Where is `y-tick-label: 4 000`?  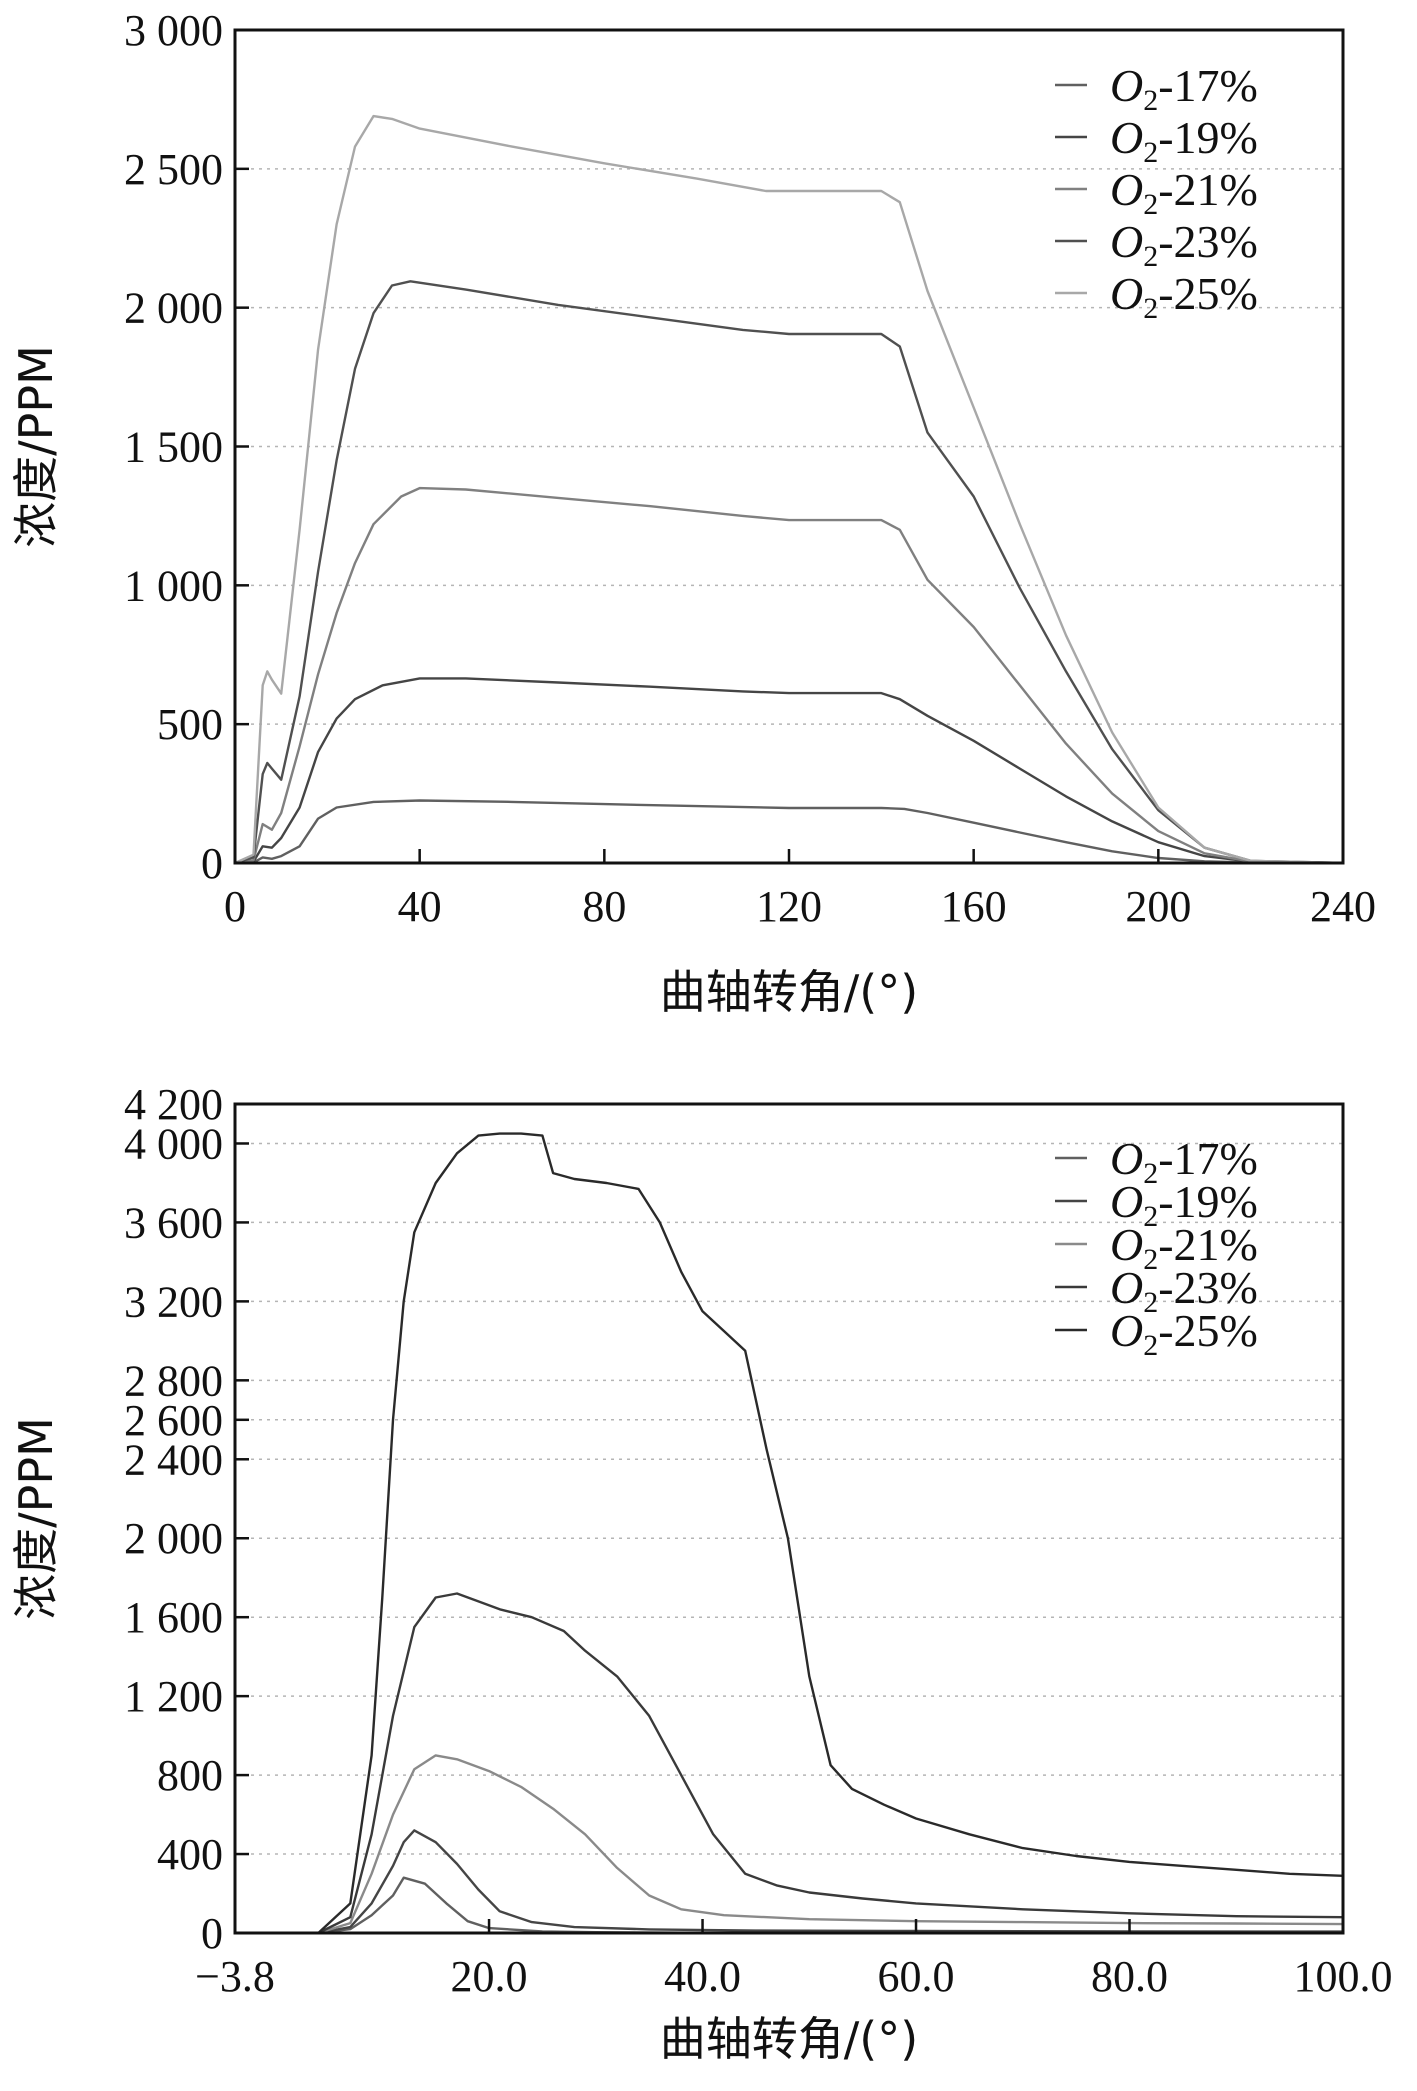 y-tick-label: 4 000 is located at coordinates (173, 1143).